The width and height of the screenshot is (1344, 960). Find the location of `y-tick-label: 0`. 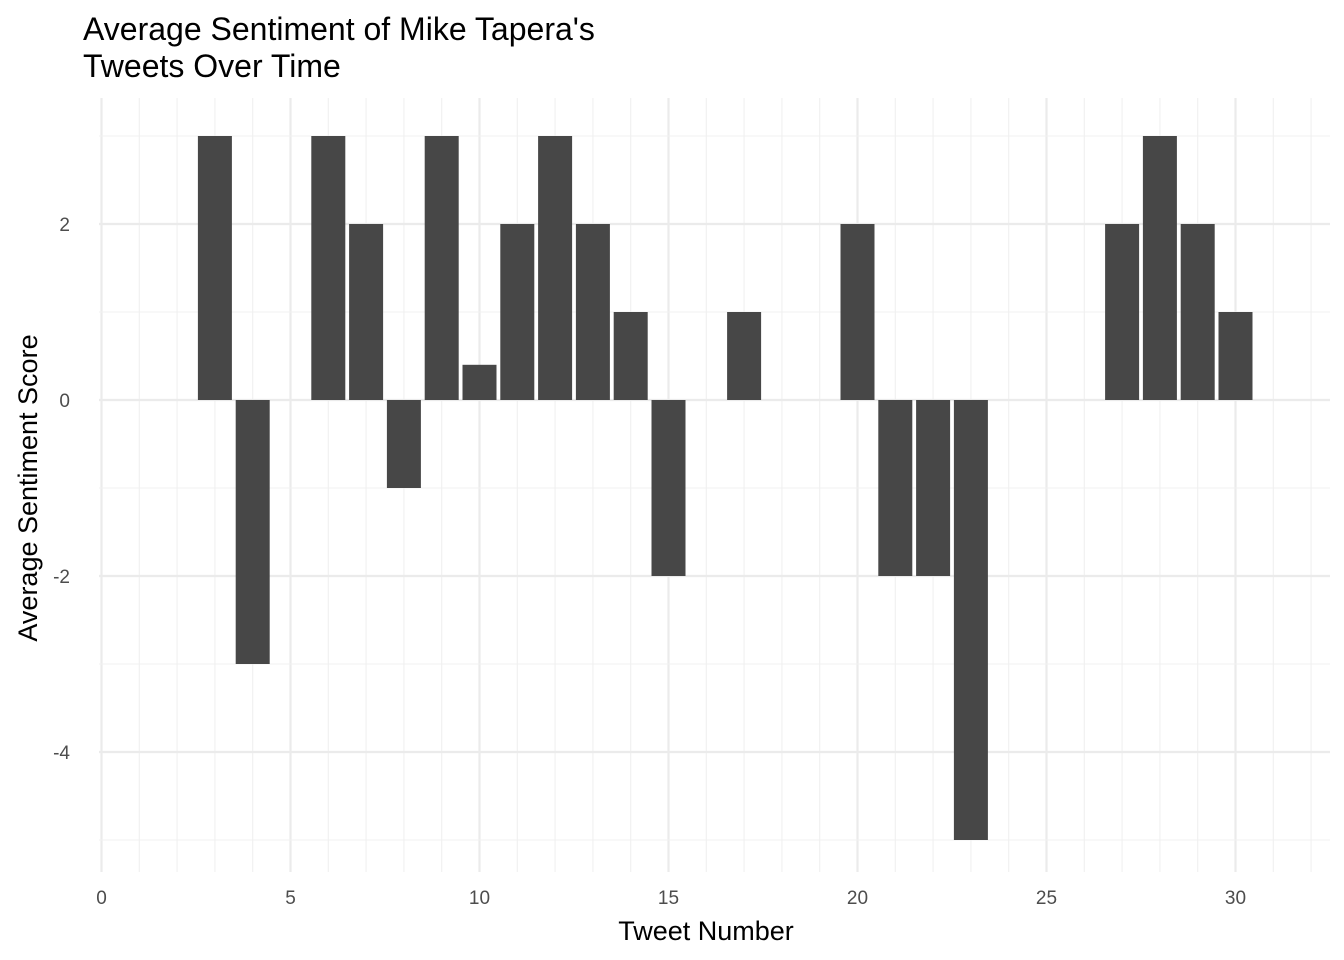

y-tick-label: 0 is located at coordinates (64, 401).